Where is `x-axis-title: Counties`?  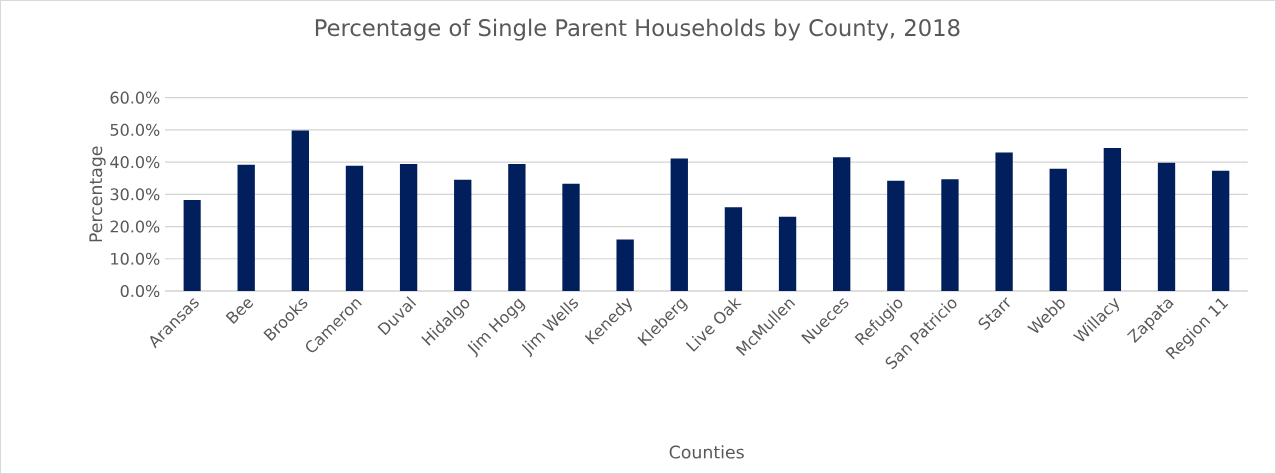
x-axis-title: Counties is located at coordinates (706, 452).